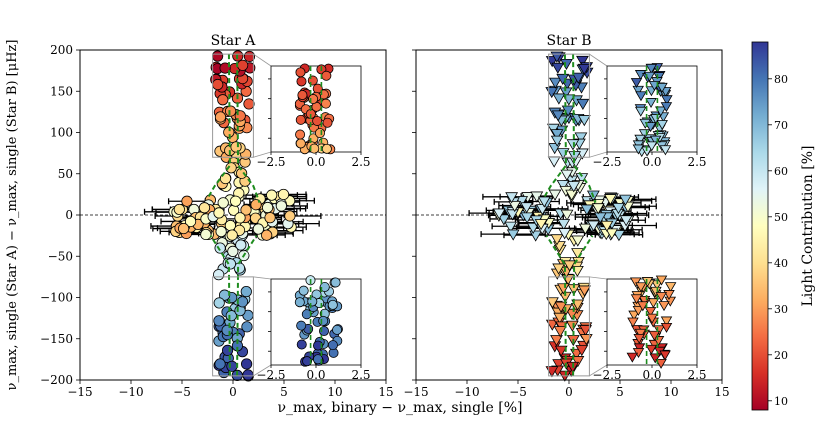 Image resolution: width=831 pixels, height=430 pixels. I want to click on colorbar-ticks: 10 20 30 40 50 60 70 80, so click(778, 240).